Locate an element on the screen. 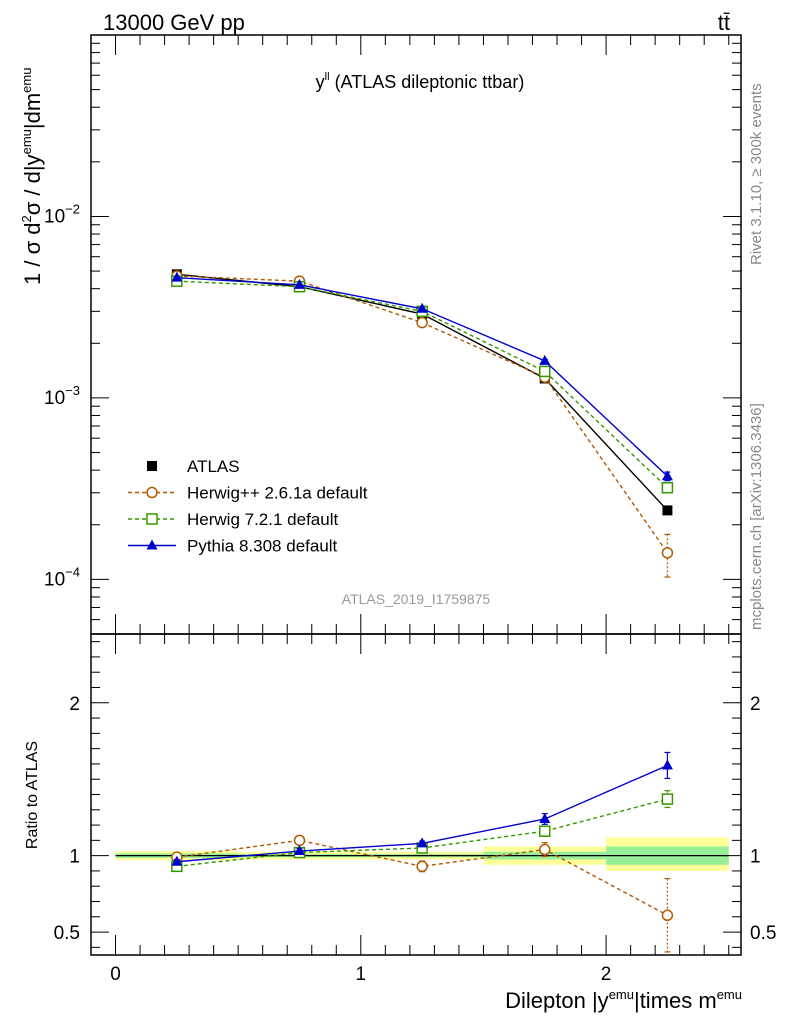 The height and width of the screenshot is (1024, 786). ratio-y-tick-label: 2 is located at coordinates (74, 704).